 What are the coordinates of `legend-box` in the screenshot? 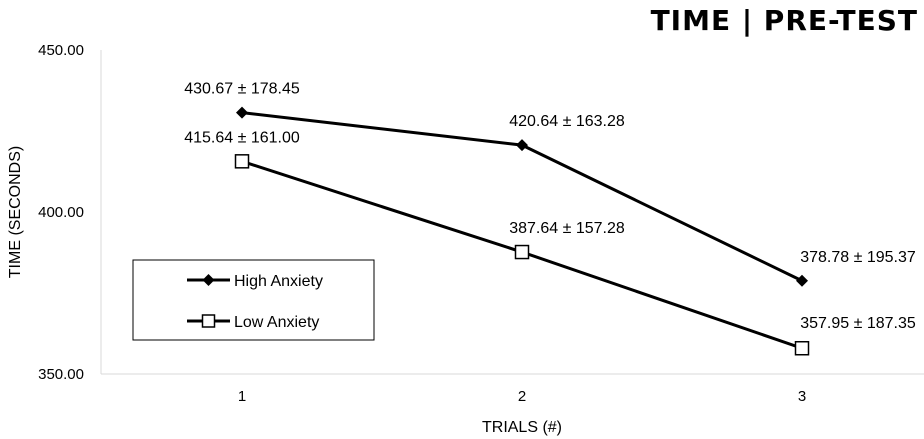 It's located at (253, 300).